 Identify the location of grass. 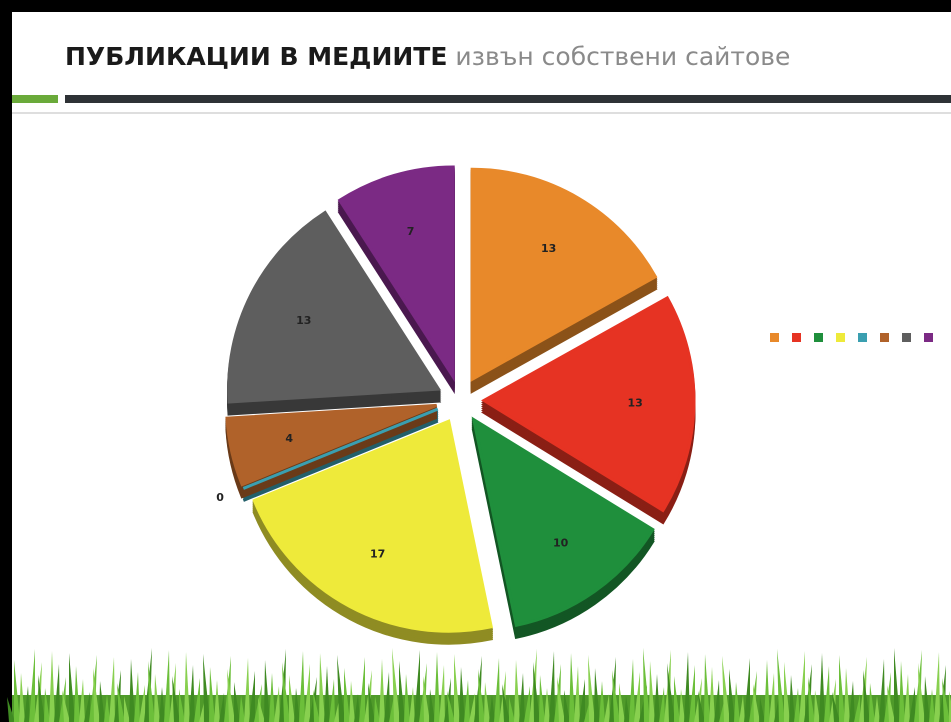
(479, 685).